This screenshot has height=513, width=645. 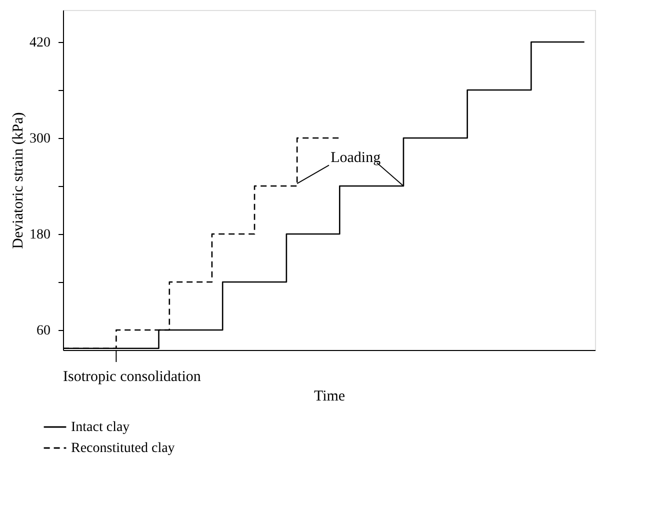 What do you see at coordinates (123, 448) in the screenshot?
I see `legend-label: Reconstituted clay` at bounding box center [123, 448].